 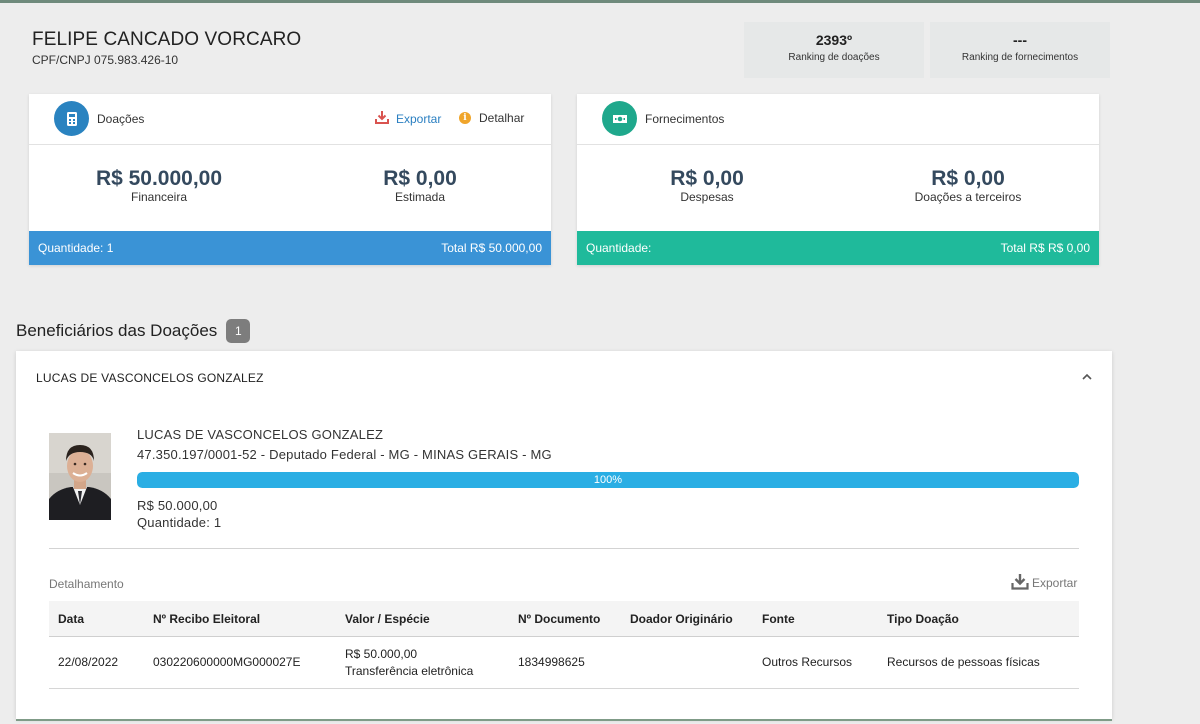 I want to click on donations-footer-quantity: Quantidade: 1, so click(x=76, y=248).